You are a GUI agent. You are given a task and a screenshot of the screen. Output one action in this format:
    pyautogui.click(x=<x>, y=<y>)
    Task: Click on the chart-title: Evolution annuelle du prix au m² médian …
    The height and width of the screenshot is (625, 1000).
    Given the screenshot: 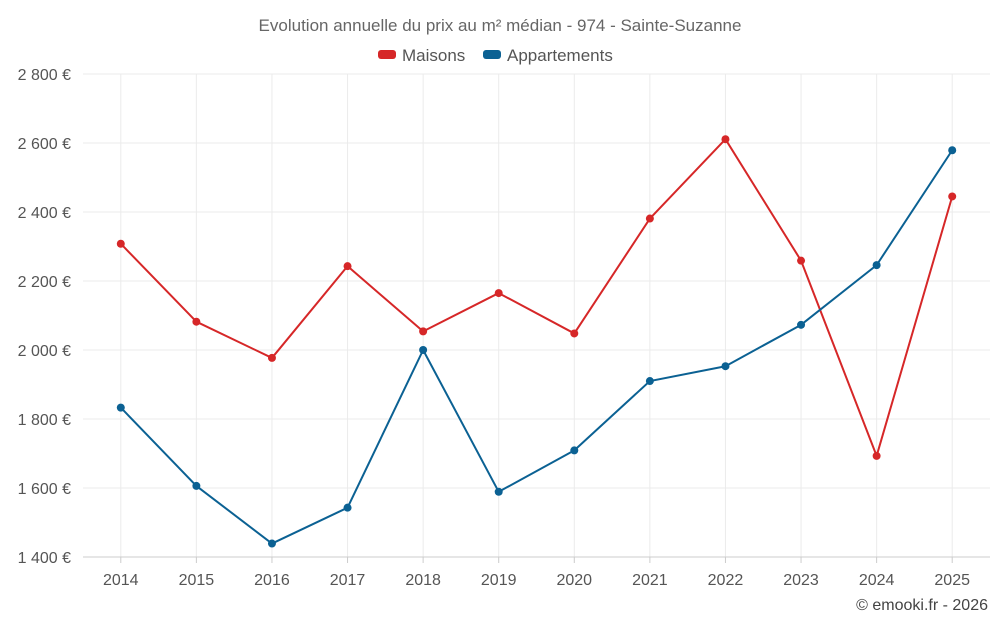 What is the action you would take?
    pyautogui.click(x=500, y=25)
    